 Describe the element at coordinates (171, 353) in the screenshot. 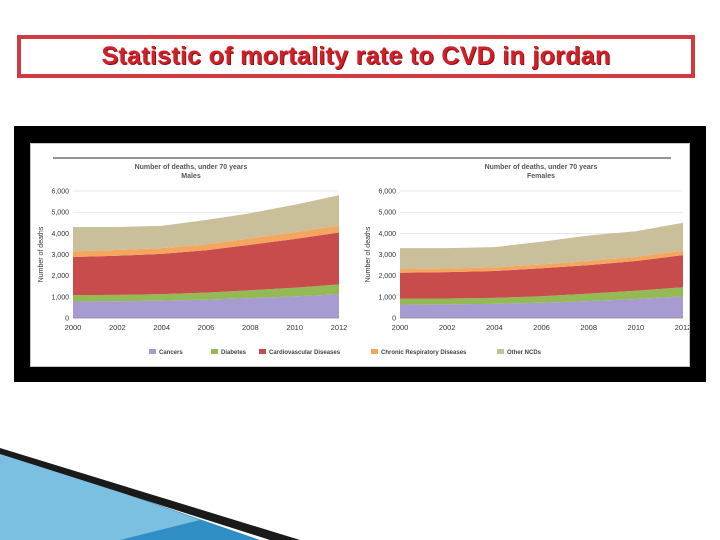

I see `legend-label-cancers: Cancers` at that location.